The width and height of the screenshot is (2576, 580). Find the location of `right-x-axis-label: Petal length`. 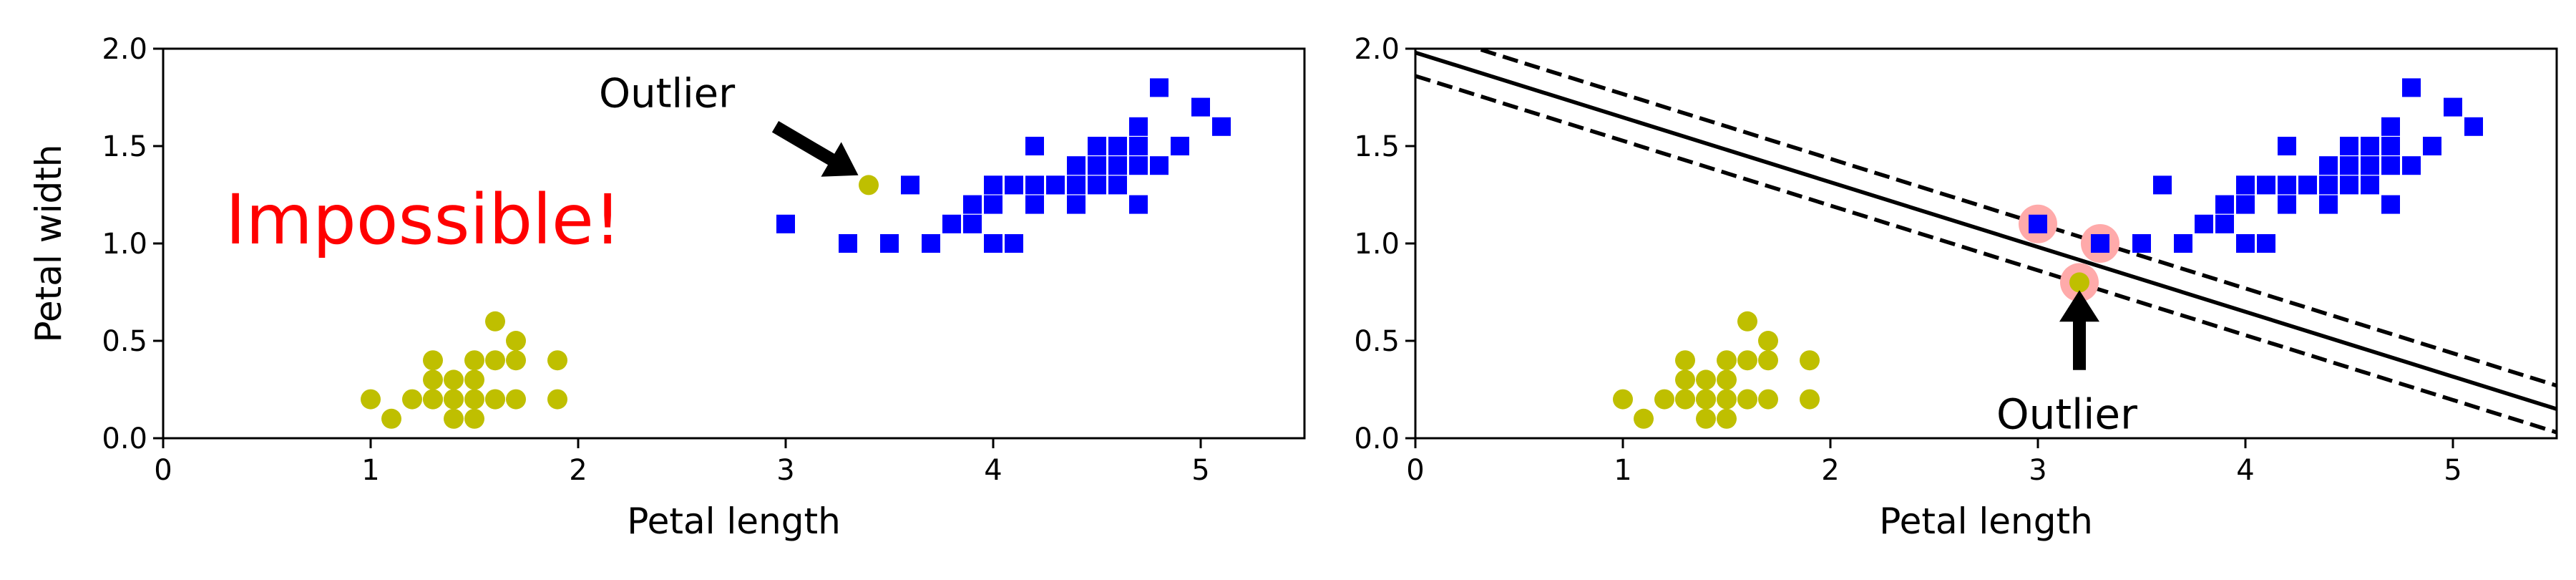

right-x-axis-label: Petal length is located at coordinates (1986, 521).